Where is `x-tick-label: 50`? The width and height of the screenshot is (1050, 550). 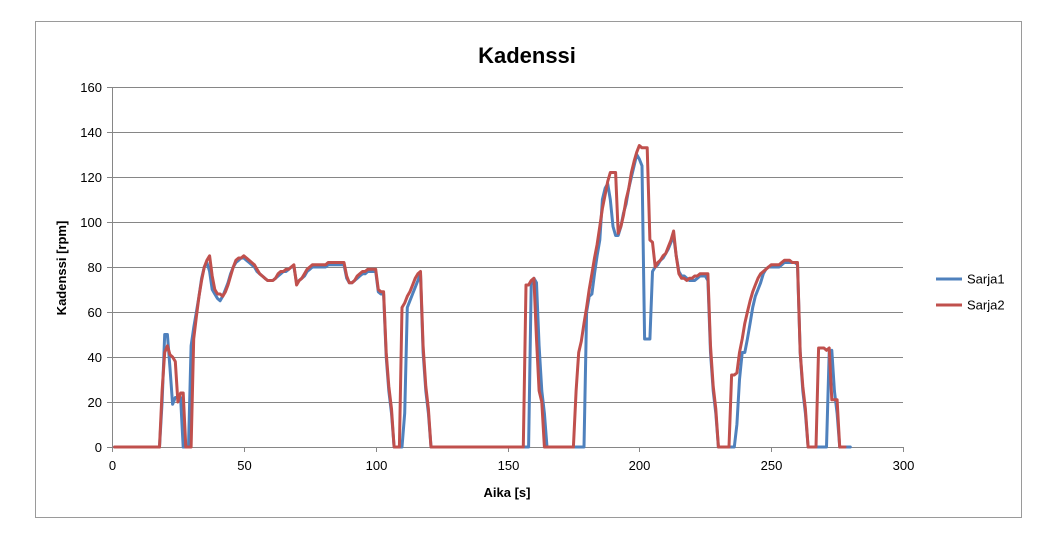 x-tick-label: 50 is located at coordinates (244, 465).